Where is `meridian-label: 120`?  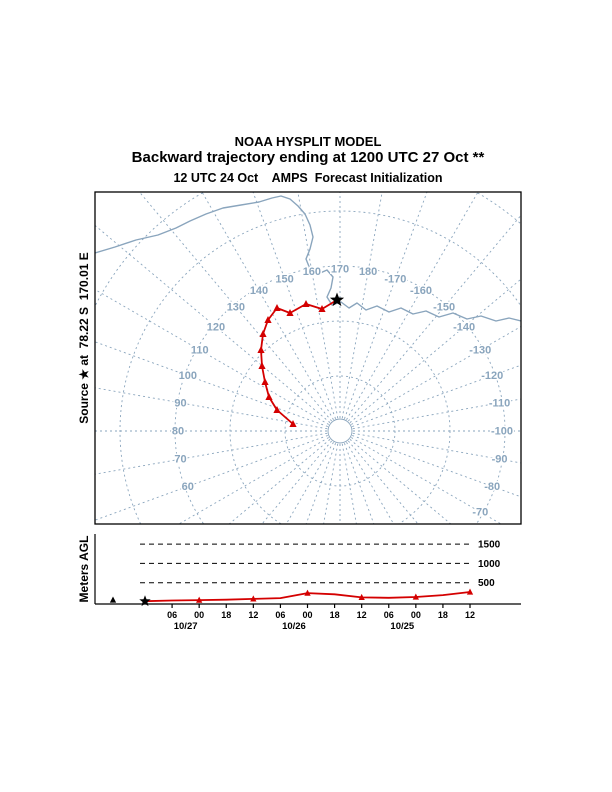 meridian-label: 120 is located at coordinates (216, 327).